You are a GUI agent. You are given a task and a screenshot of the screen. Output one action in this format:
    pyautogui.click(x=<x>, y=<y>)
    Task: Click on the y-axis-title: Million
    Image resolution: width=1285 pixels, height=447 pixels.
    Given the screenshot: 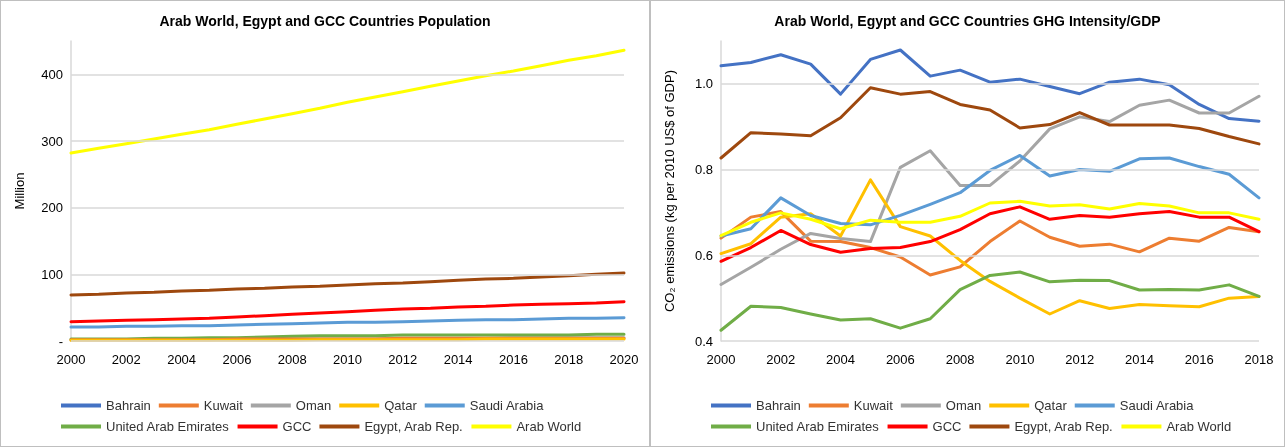 What is the action you would take?
    pyautogui.click(x=19, y=191)
    